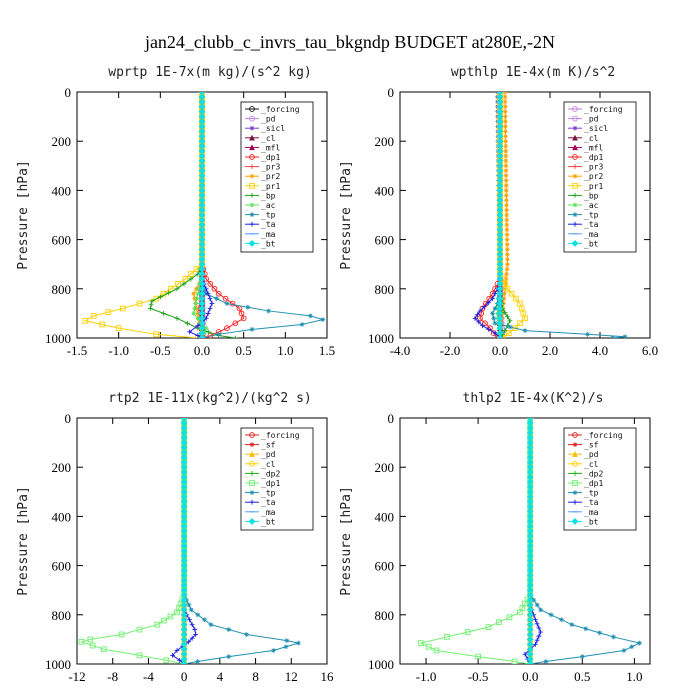 The image size is (700, 700). What do you see at coordinates (268, 234) in the screenshot?
I see `legend-label: _ma` at bounding box center [268, 234].